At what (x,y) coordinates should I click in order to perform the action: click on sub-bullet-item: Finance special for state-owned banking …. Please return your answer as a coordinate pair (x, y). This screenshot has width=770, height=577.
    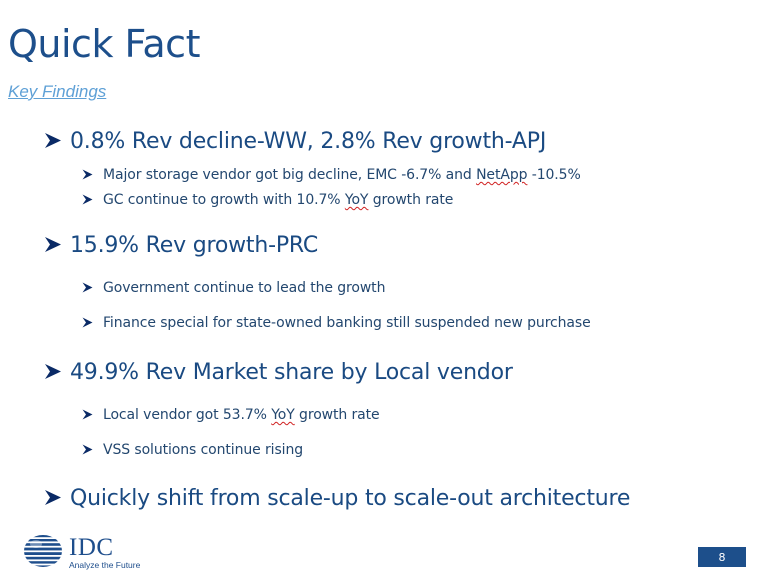
    Looking at the image, I should click on (336, 323).